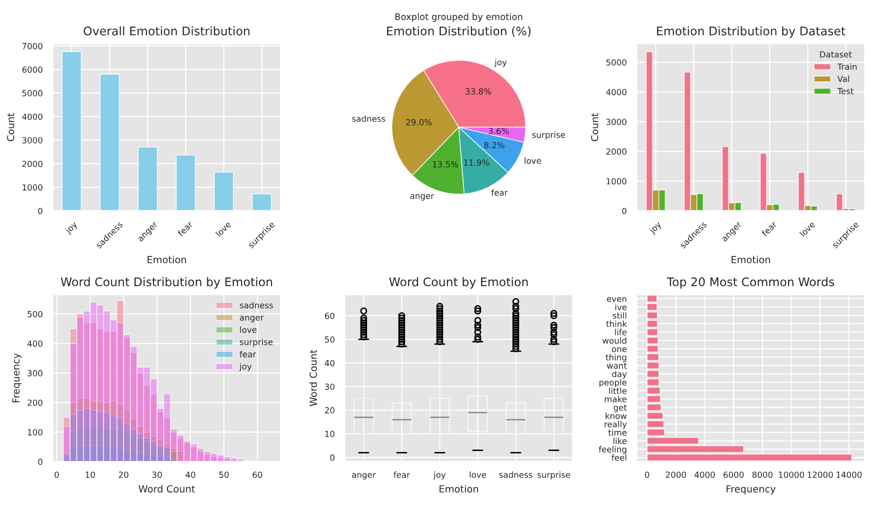  What do you see at coordinates (191, 475) in the screenshot?
I see `x-tick-label: 40` at bounding box center [191, 475].